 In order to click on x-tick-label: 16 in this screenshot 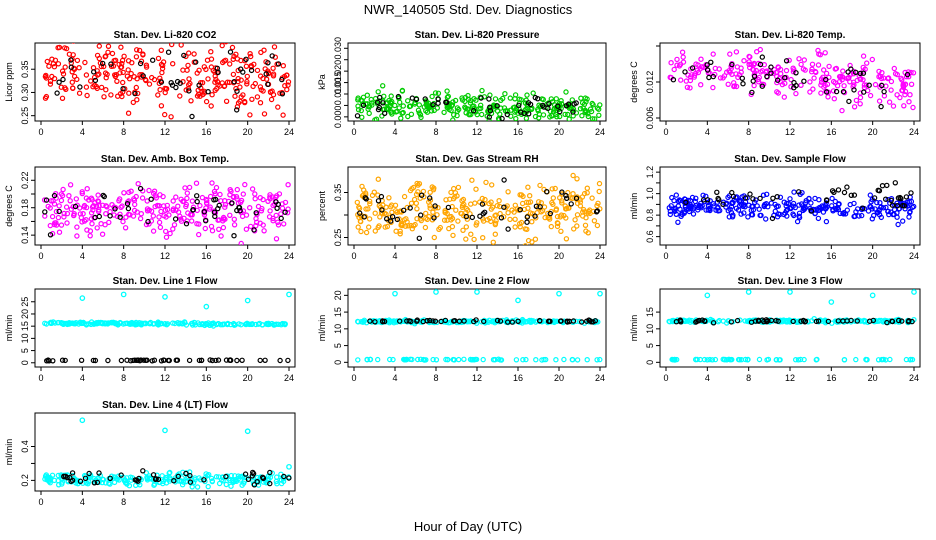, I will do `click(831, 256)`.